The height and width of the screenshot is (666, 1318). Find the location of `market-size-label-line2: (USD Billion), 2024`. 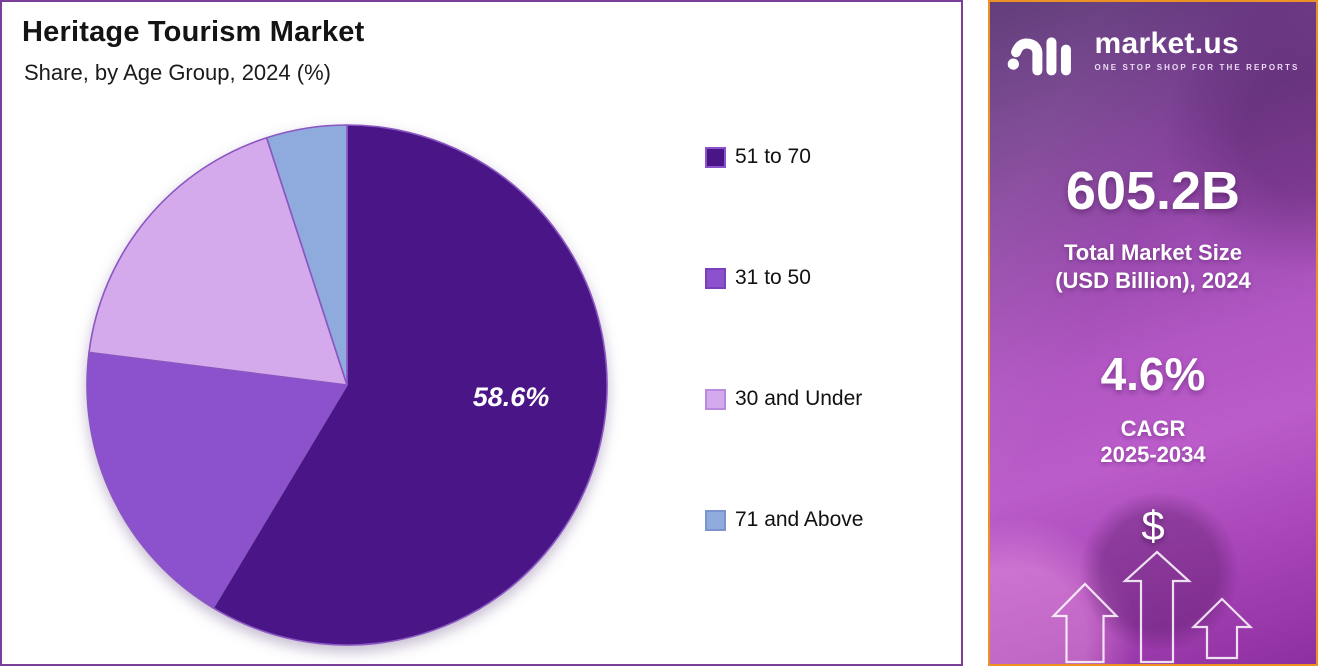

market-size-label-line2: (USD Billion), 2024 is located at coordinates (1153, 280).